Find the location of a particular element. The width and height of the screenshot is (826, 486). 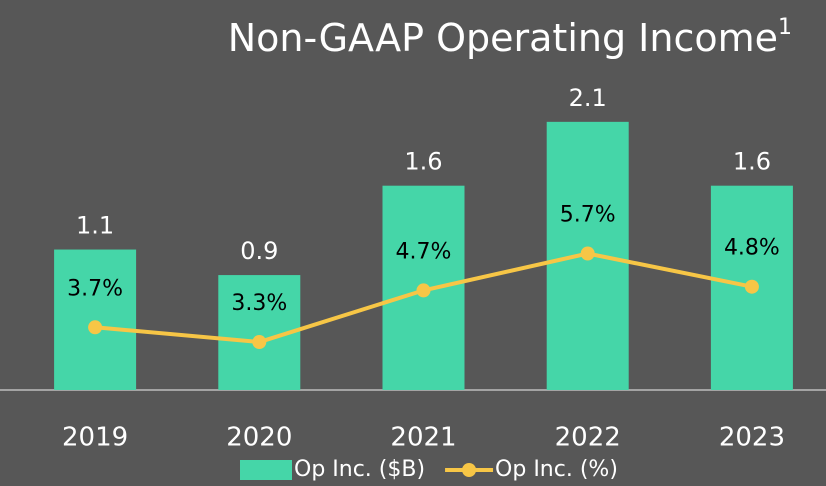

x-tick-label: 2020 is located at coordinates (259, 438).